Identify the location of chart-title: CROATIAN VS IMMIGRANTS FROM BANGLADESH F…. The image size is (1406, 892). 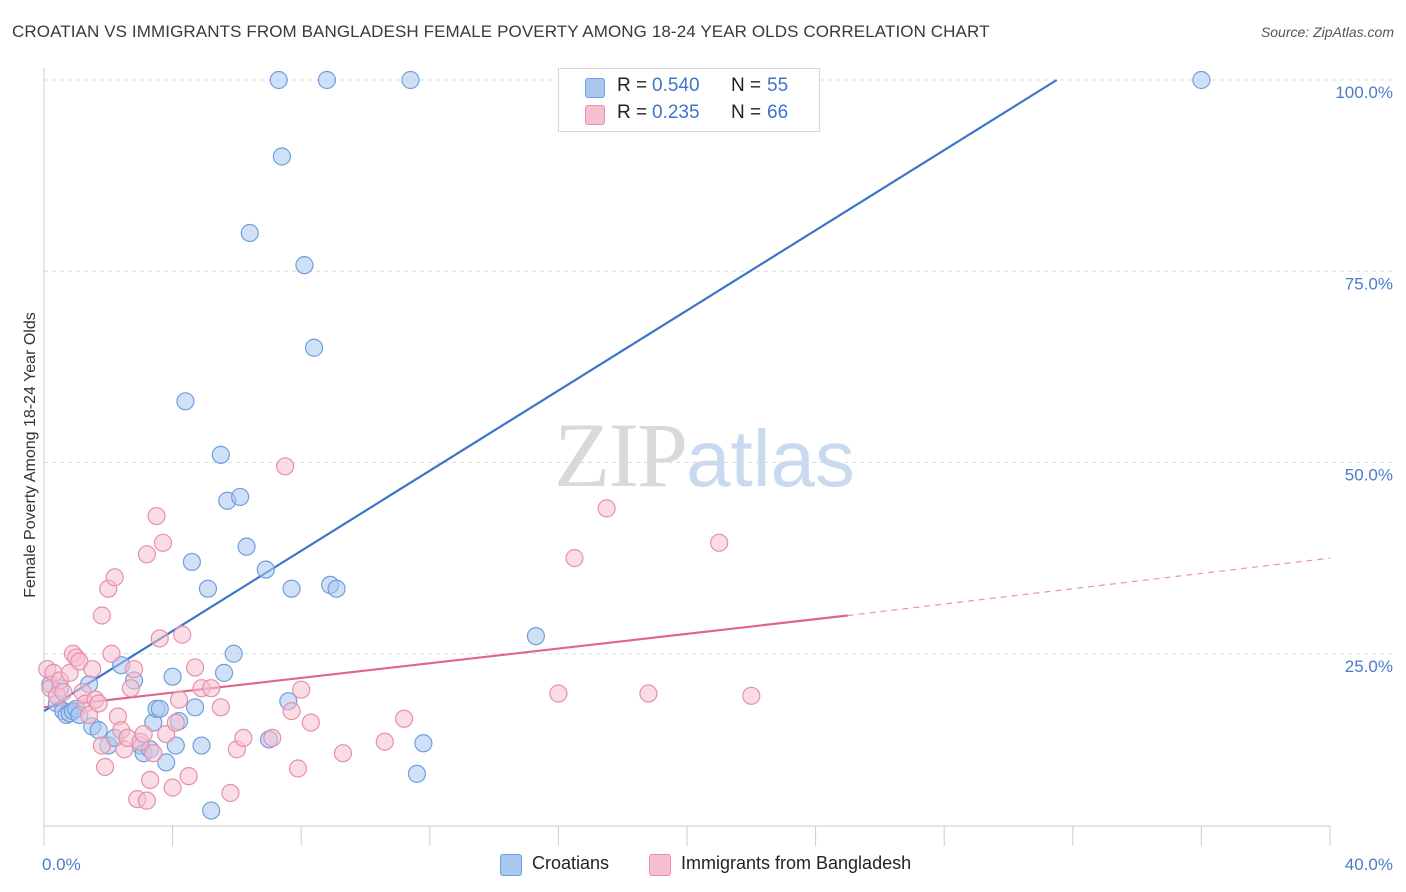
(501, 31).